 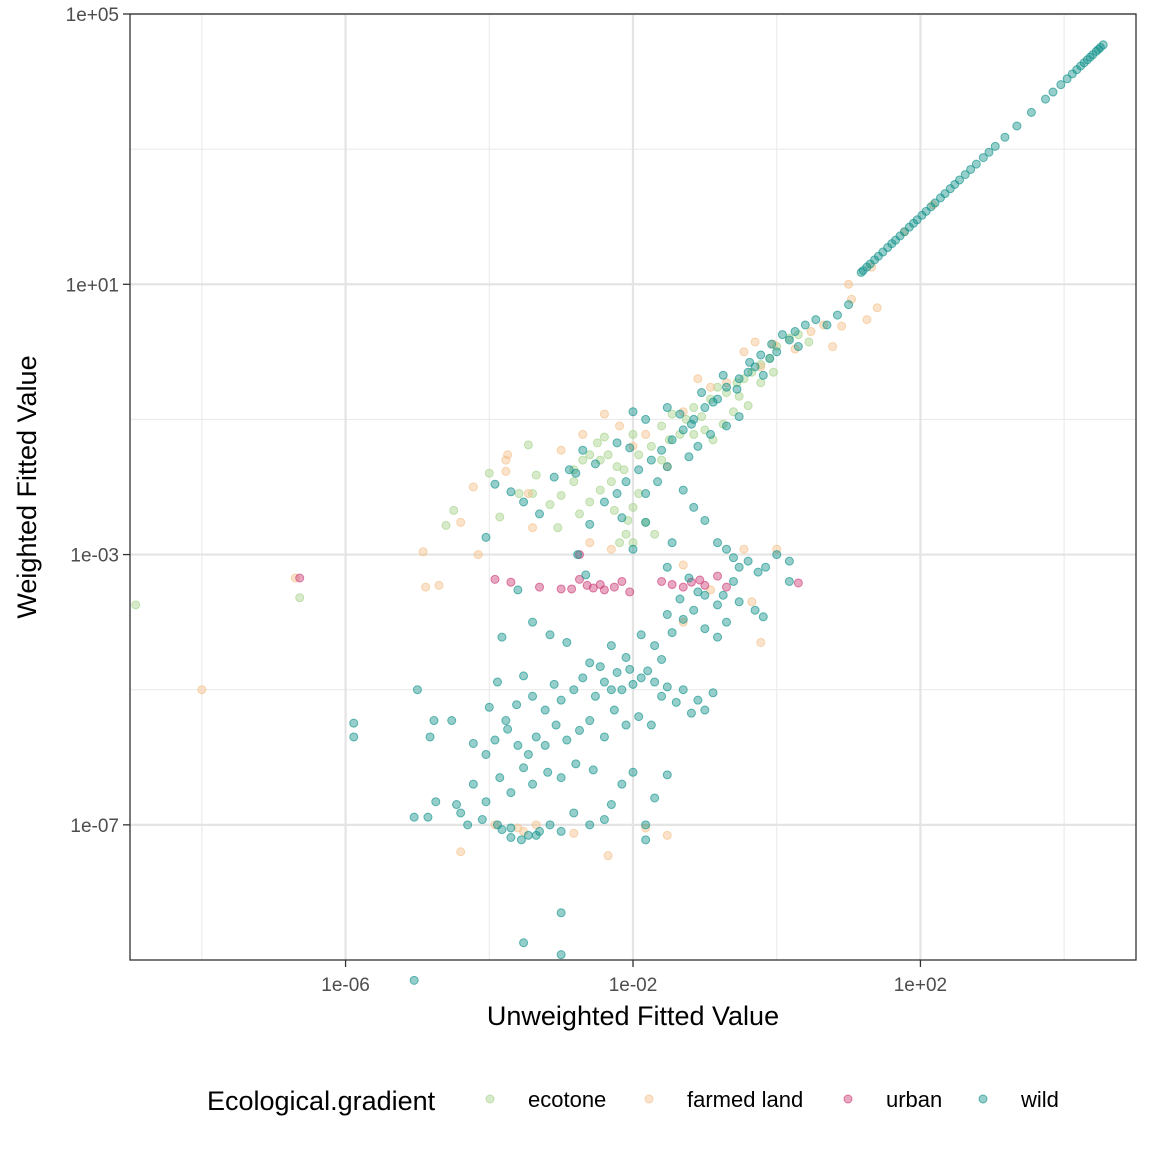 What do you see at coordinates (649, 1099) in the screenshot?
I see `legend-key-farmed-land` at bounding box center [649, 1099].